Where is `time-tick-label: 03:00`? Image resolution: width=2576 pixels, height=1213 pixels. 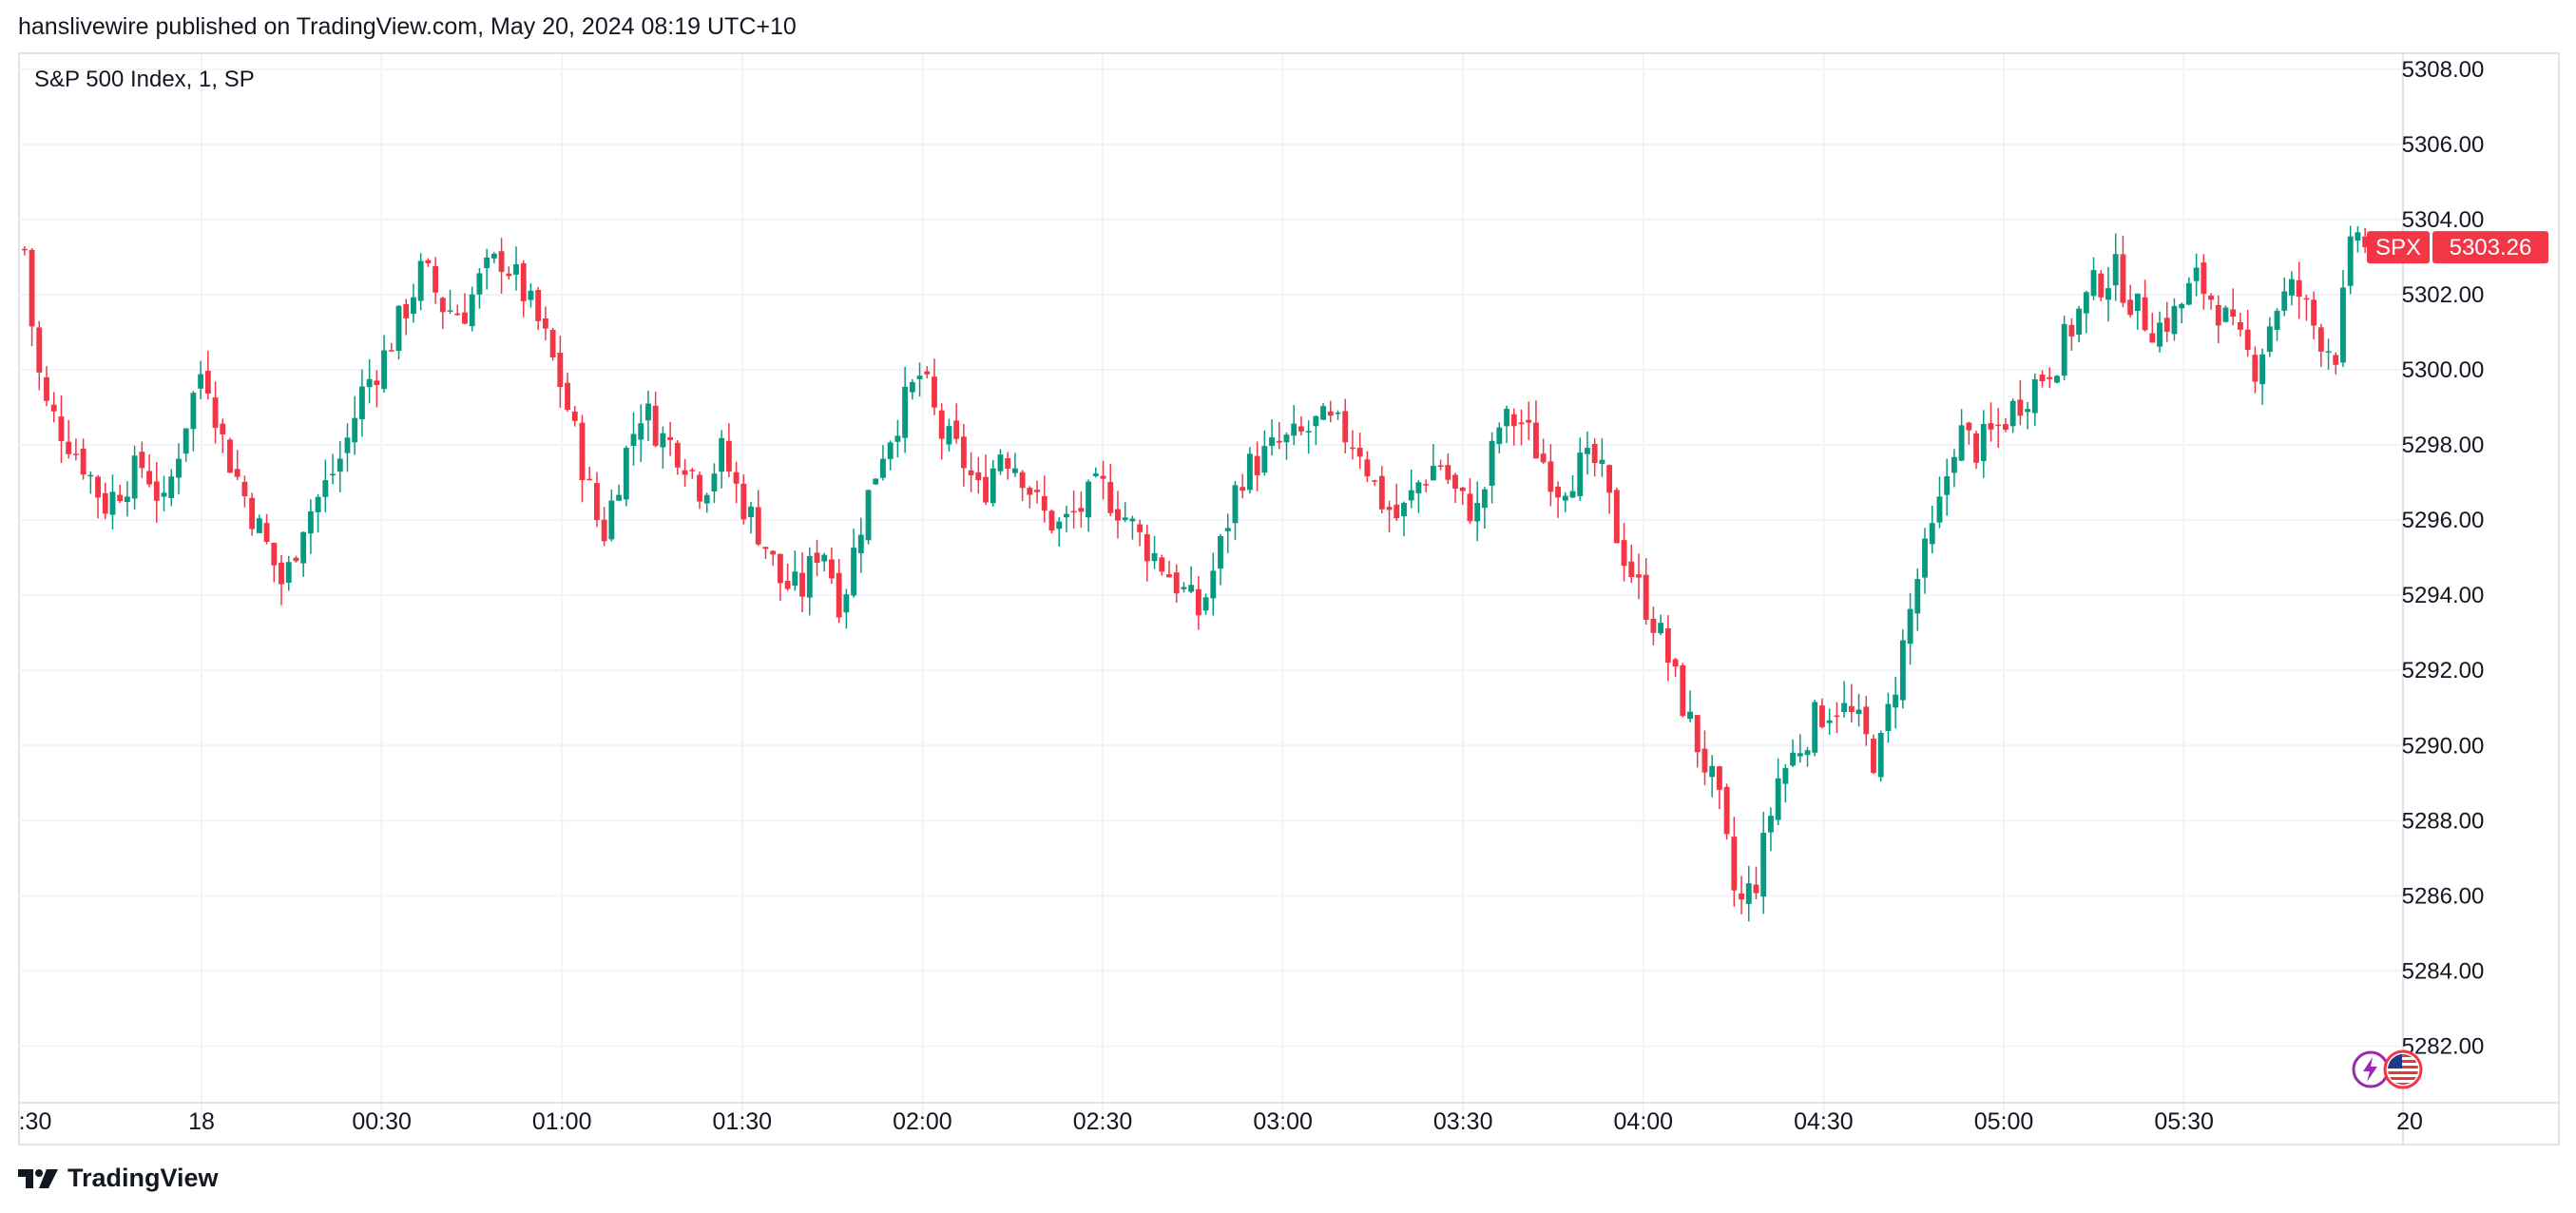 time-tick-label: 03:00 is located at coordinates (1283, 1122).